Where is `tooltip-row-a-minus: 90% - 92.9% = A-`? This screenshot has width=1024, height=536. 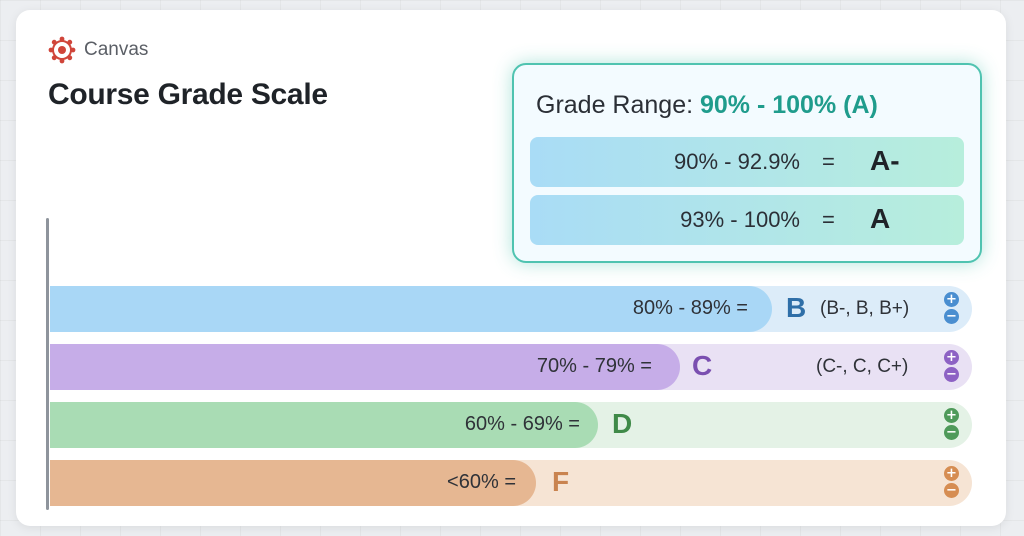 tooltip-row-a-minus: 90% - 92.9% = A- is located at coordinates (747, 162).